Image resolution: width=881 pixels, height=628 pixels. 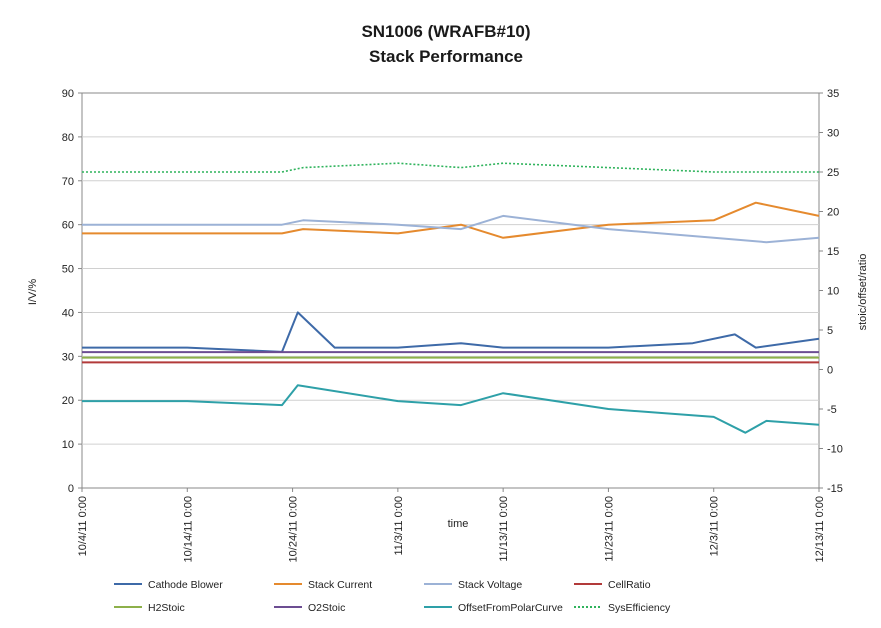 I want to click on x-tick-label: 10/24/11 0:00, so click(x=294, y=529).